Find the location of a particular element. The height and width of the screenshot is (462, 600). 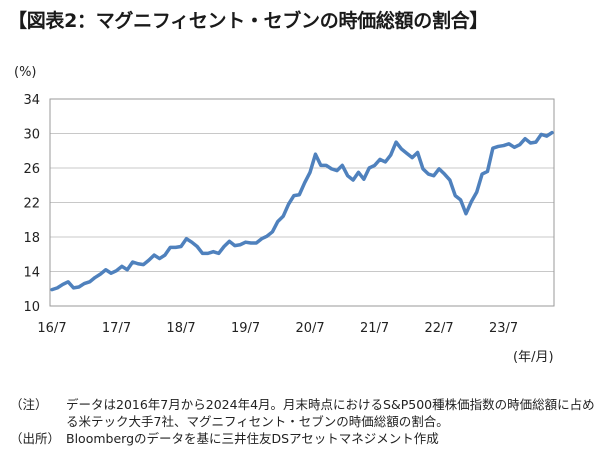

page-title: 【図表2：マグニフィセント・セブンの時価総額の割合】 is located at coordinates (248, 21).